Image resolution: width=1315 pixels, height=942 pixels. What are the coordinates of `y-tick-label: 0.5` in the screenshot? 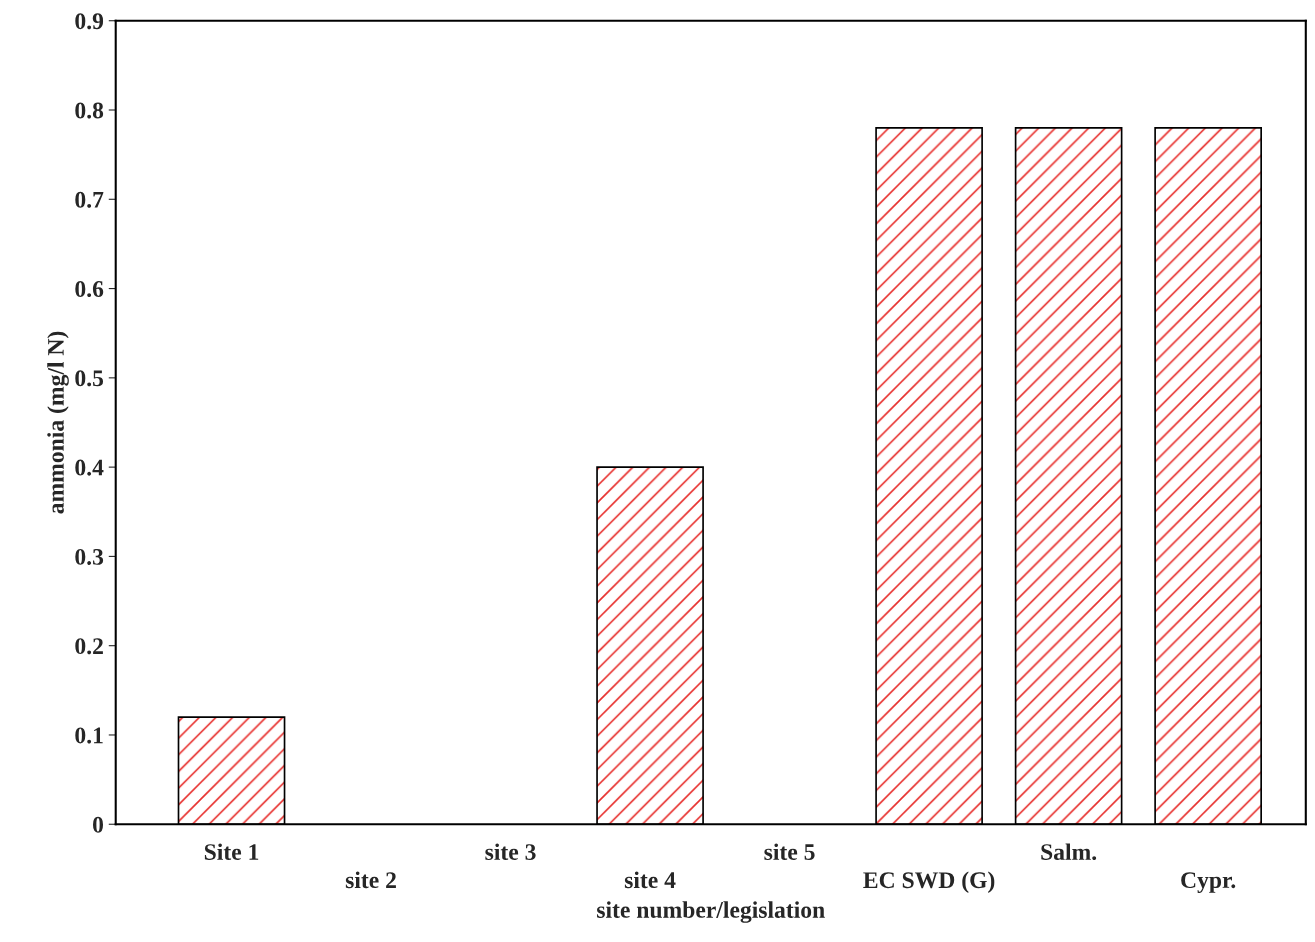 It's located at (89, 378).